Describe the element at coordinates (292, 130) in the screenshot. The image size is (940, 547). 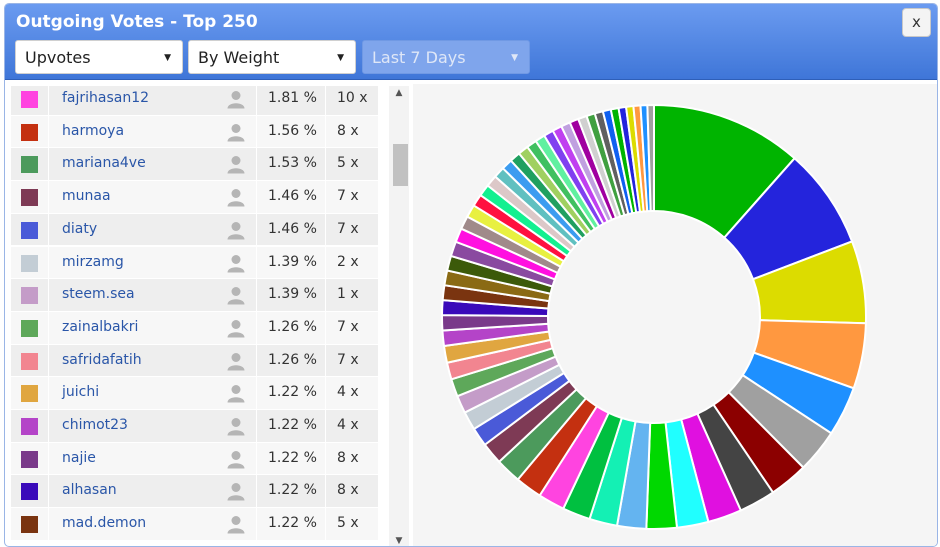
I see `vote-percent: 1.56 %` at that location.